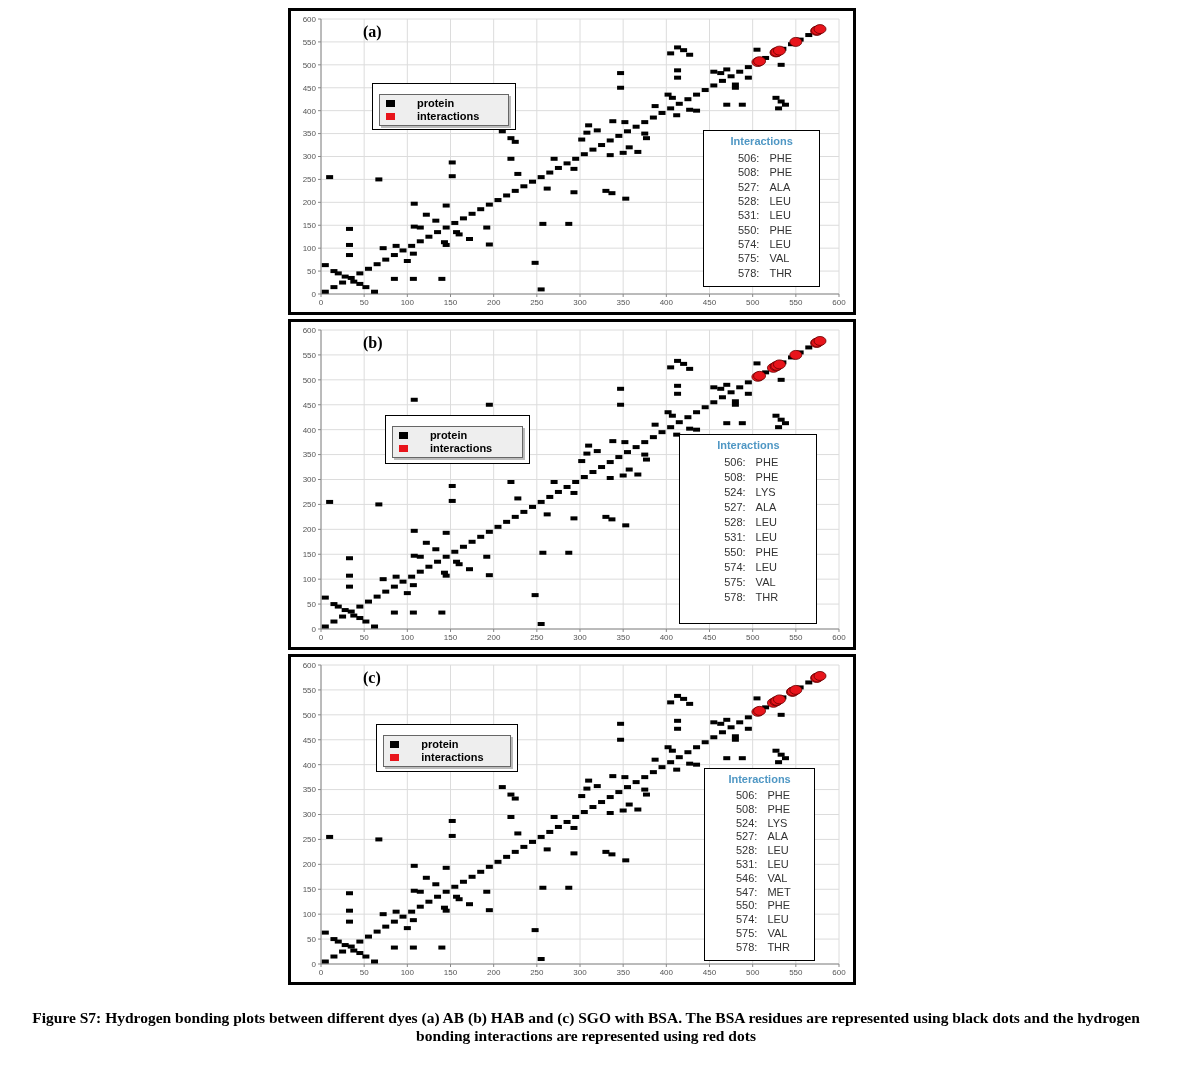 Image resolution: width=1185 pixels, height=1073 pixels. Describe the element at coordinates (623, 637) in the screenshot. I see `x-tick-label: 350` at that location.